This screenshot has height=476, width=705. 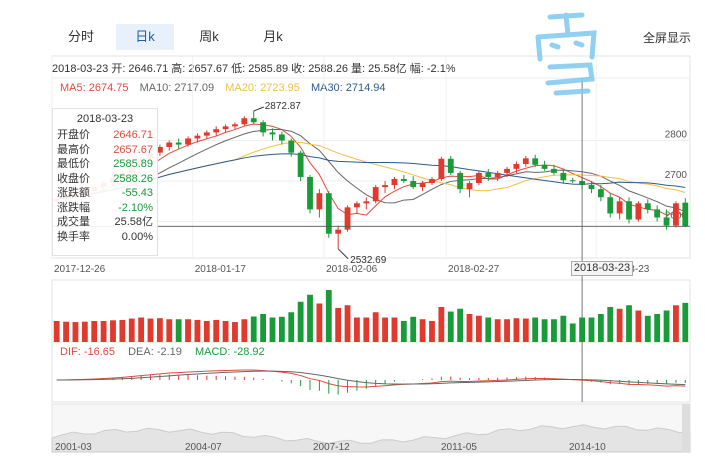 What do you see at coordinates (368, 260) in the screenshot?
I see `min-annotation-label: 2532.69` at bounding box center [368, 260].